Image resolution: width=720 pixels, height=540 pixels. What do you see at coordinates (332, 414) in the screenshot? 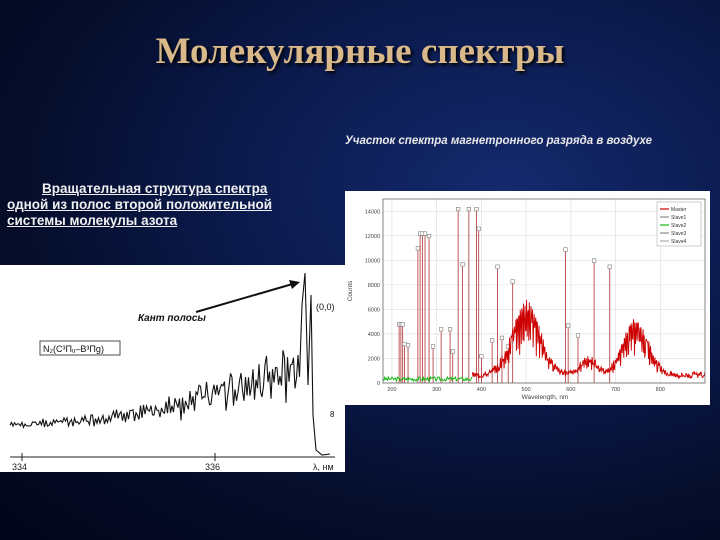
I see `side-label: 8` at bounding box center [332, 414].